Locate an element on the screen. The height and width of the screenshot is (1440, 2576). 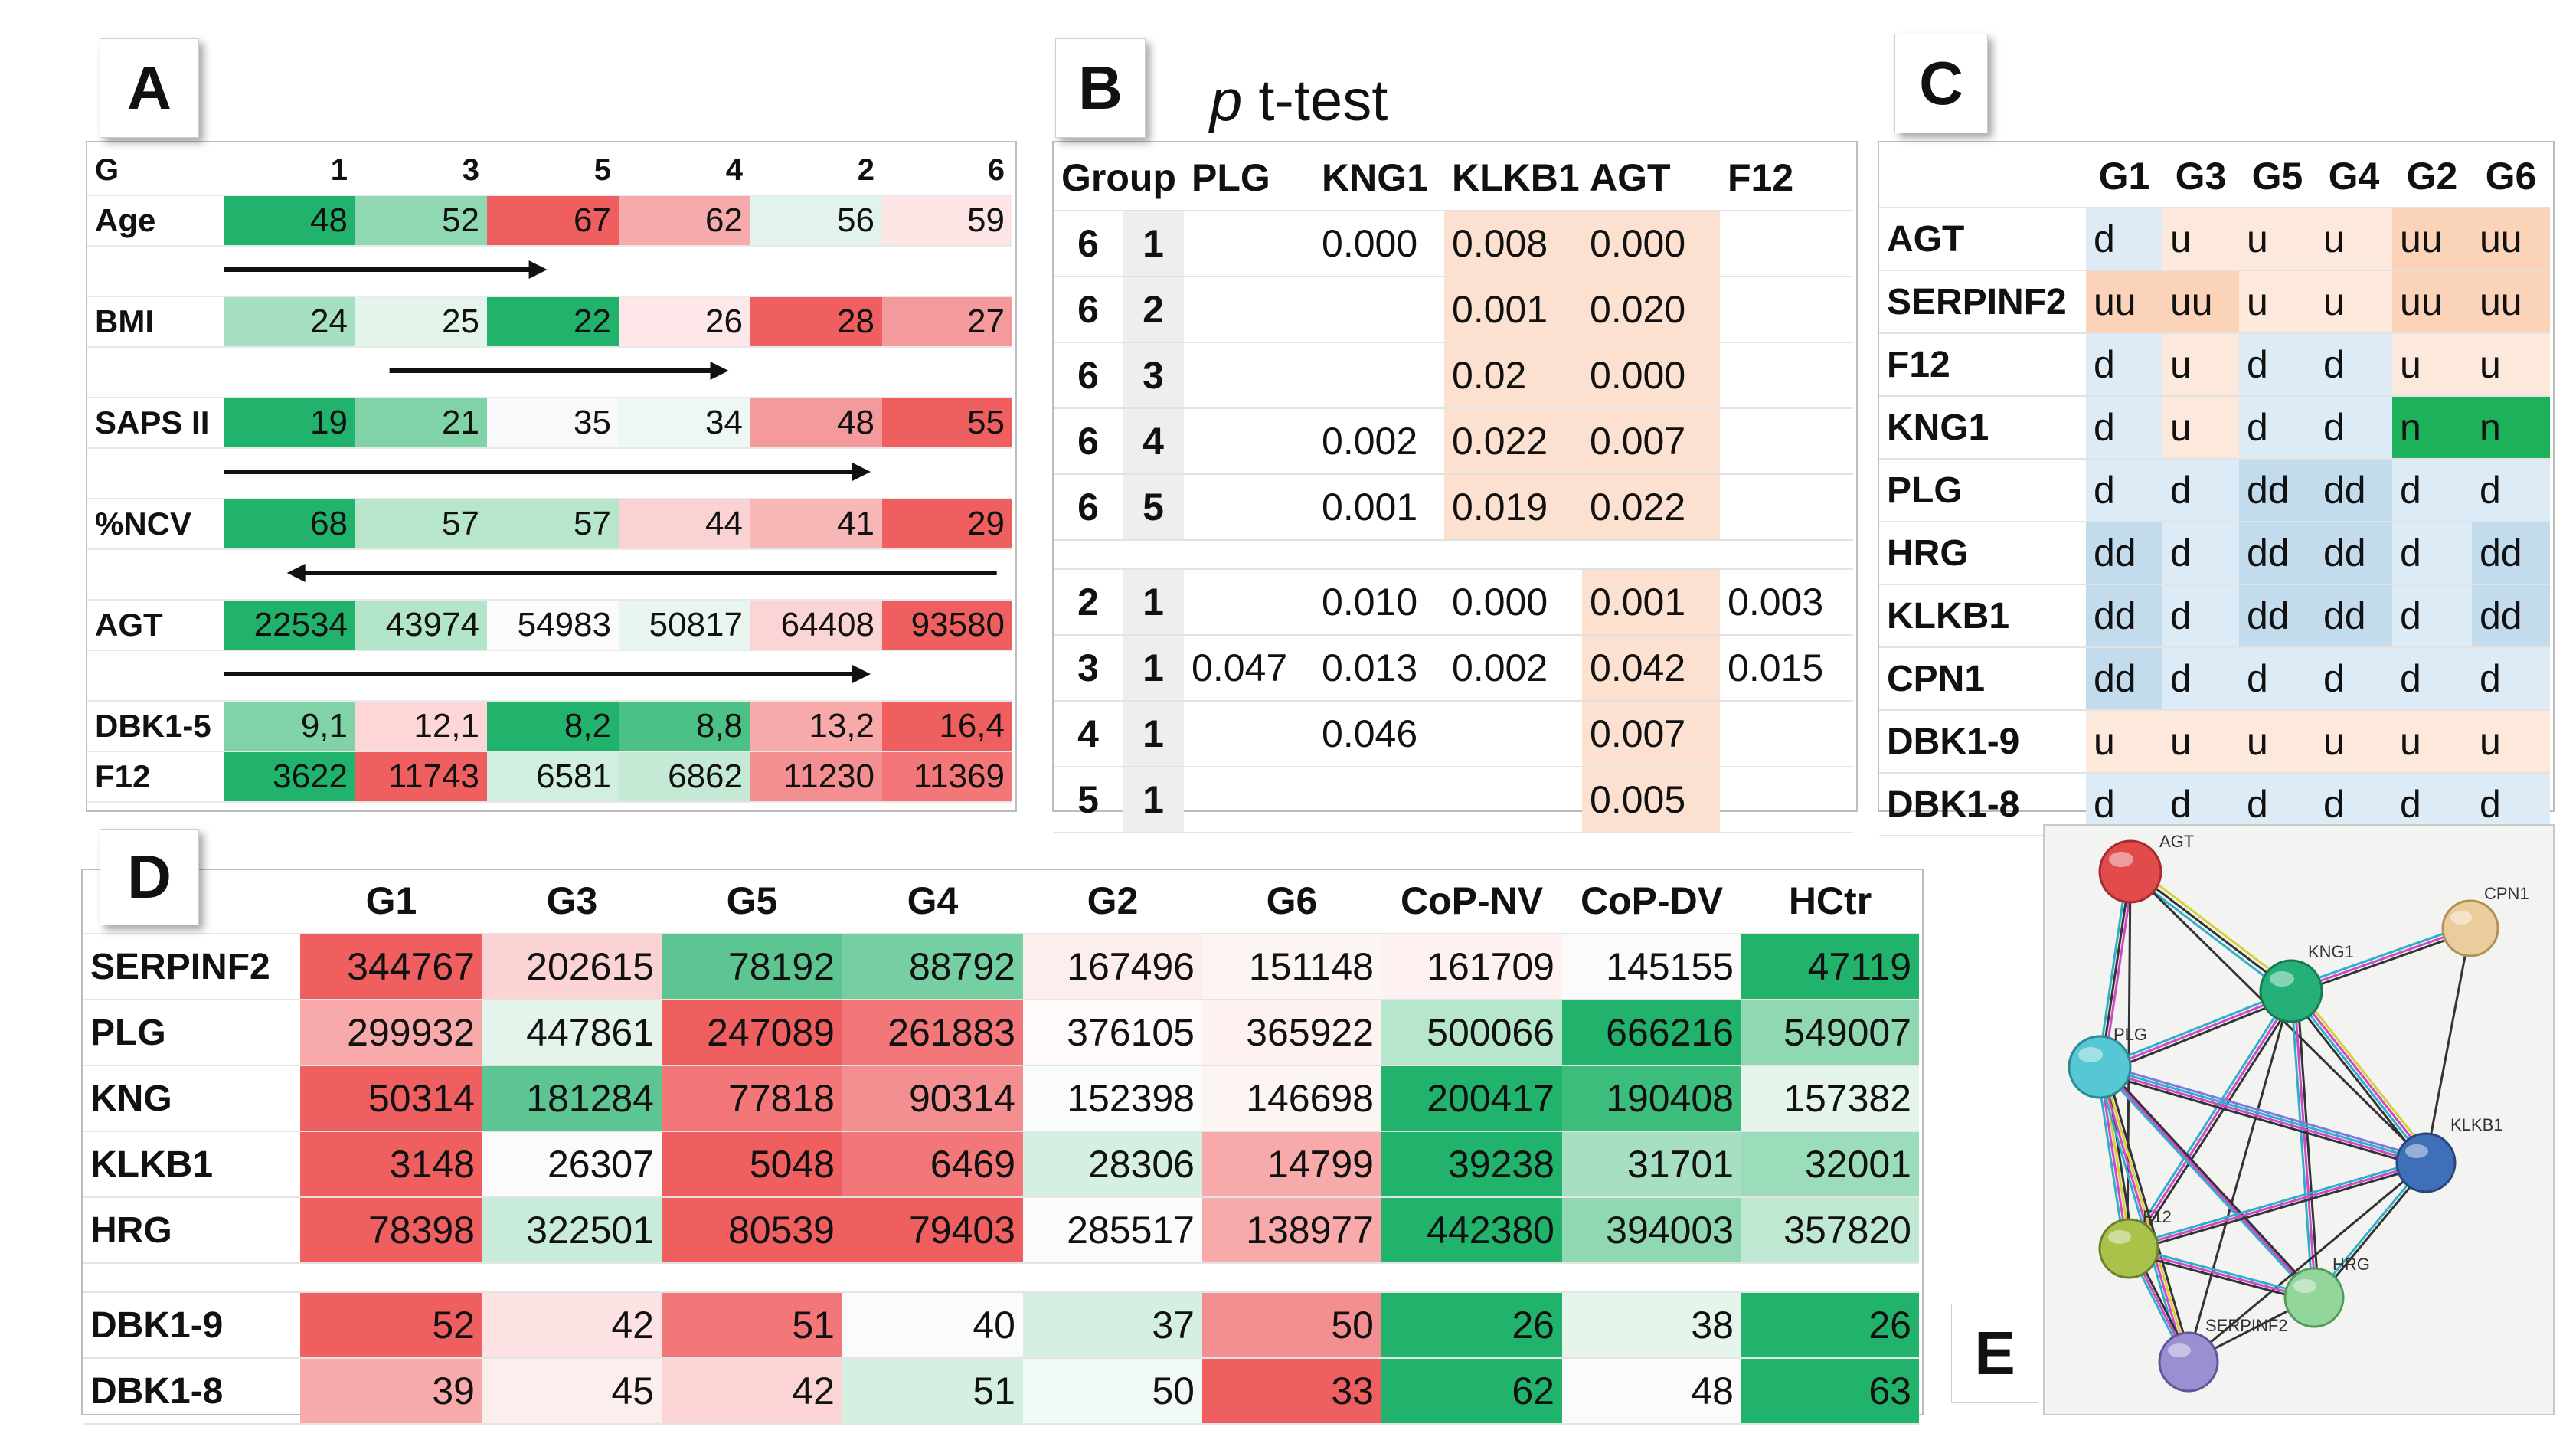
abundance-cell: 500066 is located at coordinates (1471, 1033).